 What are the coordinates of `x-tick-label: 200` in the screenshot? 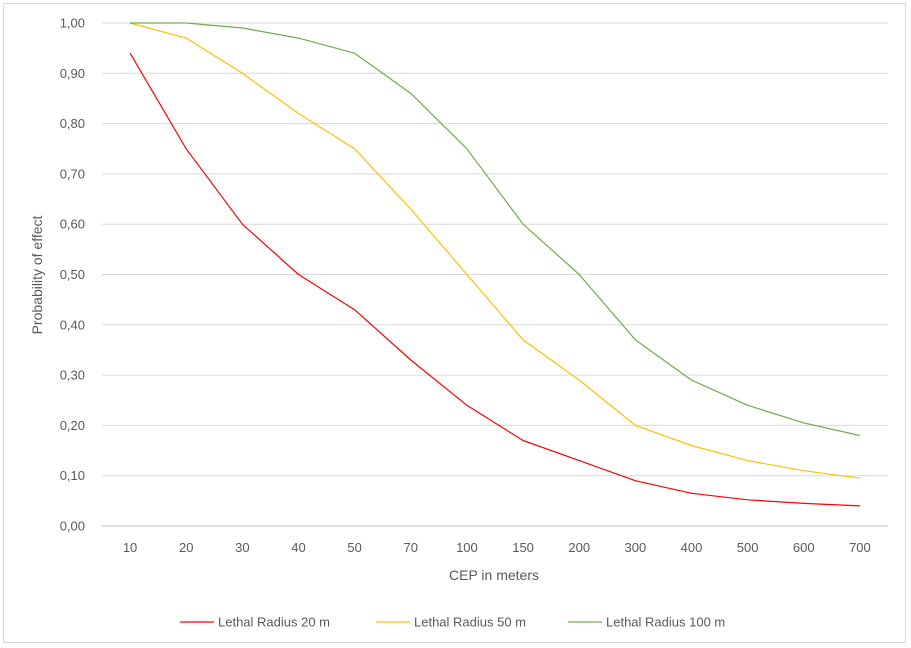 It's located at (579, 547).